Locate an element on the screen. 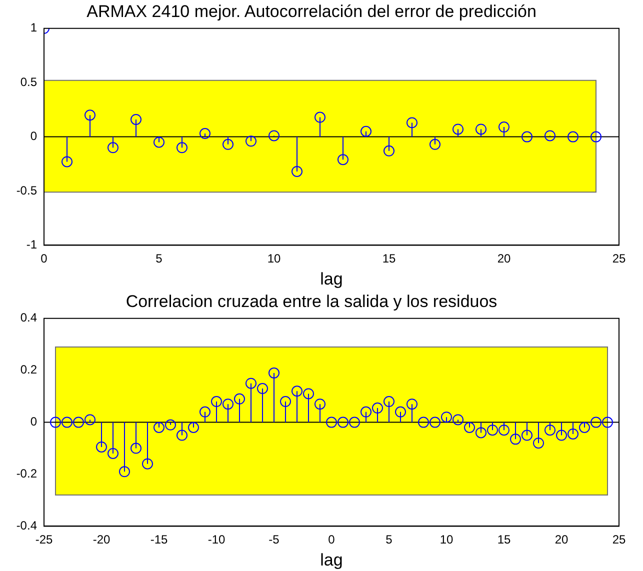 The image size is (643, 571). x-tick-label: -25 is located at coordinates (44, 539).